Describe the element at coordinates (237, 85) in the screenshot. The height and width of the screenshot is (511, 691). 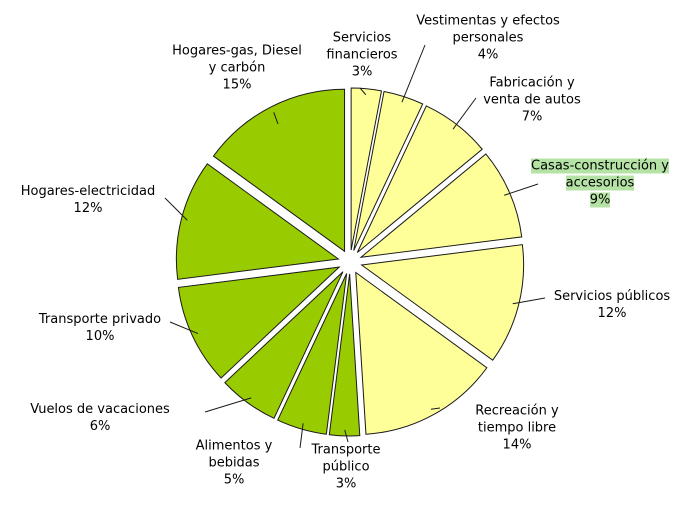
I see `value-label: 15%` at that location.